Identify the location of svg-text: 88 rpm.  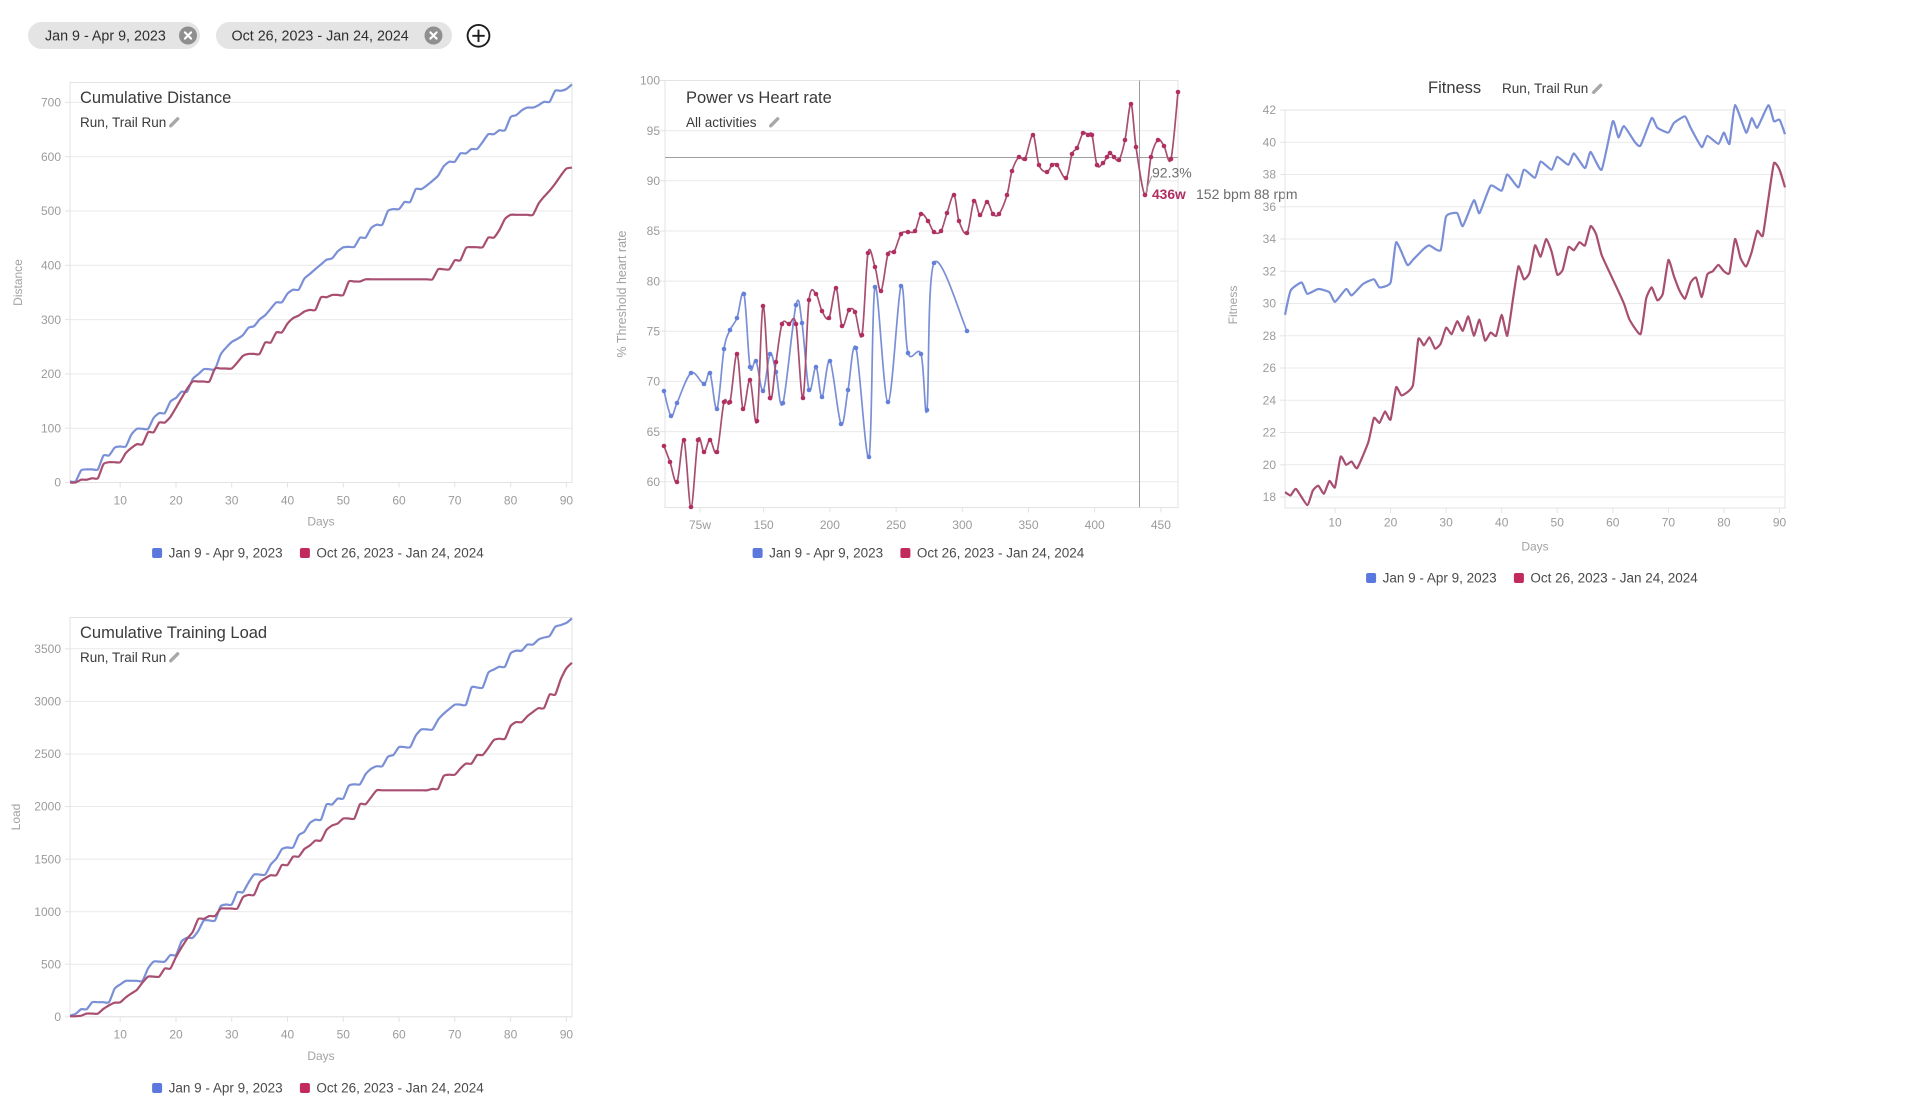
(1276, 194).